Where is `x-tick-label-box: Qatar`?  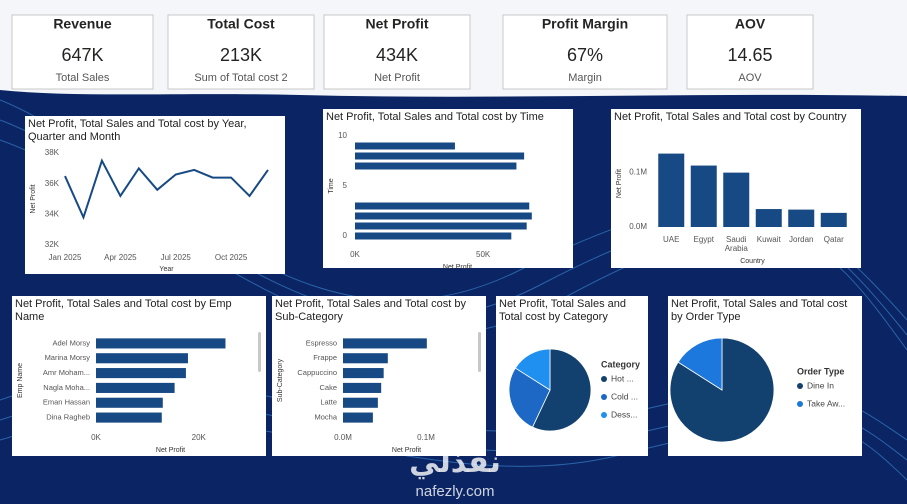
x-tick-label-box: Qatar is located at coordinates (834, 239).